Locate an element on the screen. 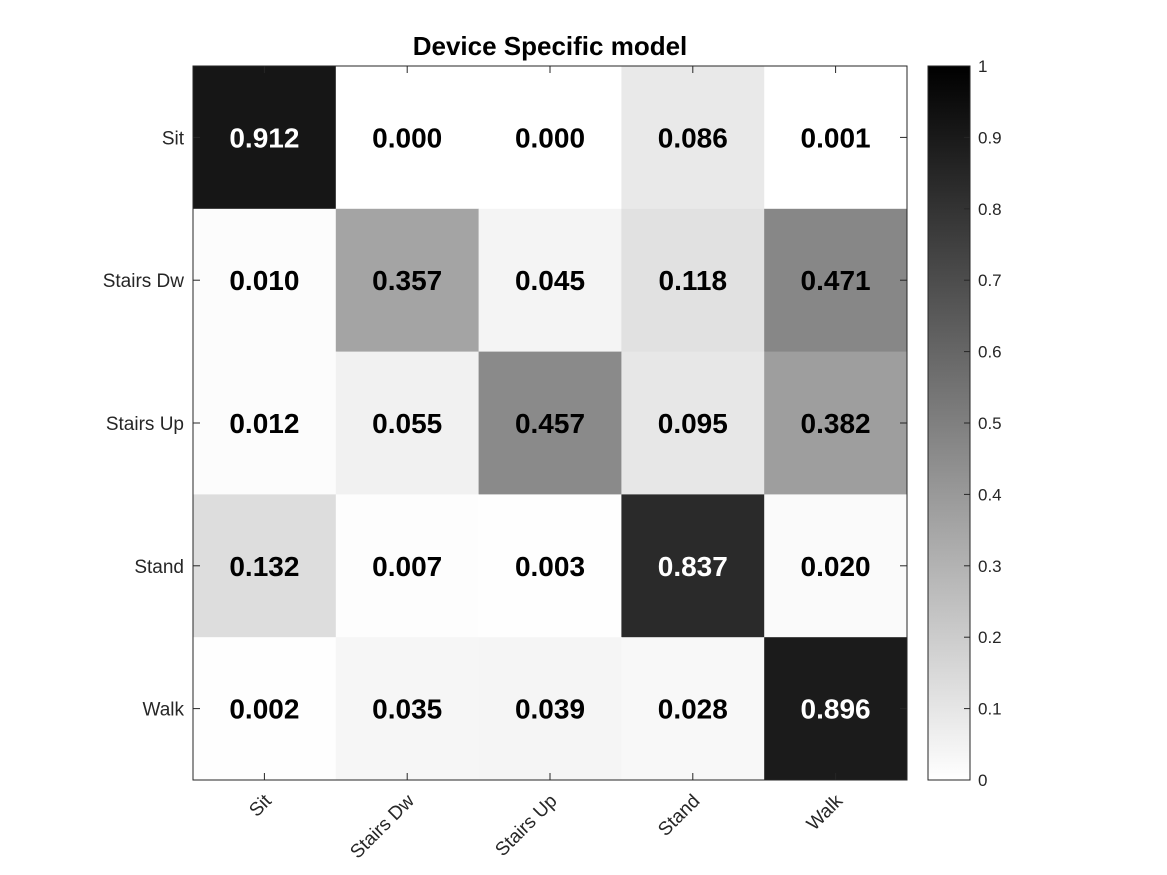 Image resolution: width=1167 pixels, height=875 pixels. cell-value-label: 0.457 is located at coordinates (550, 423).